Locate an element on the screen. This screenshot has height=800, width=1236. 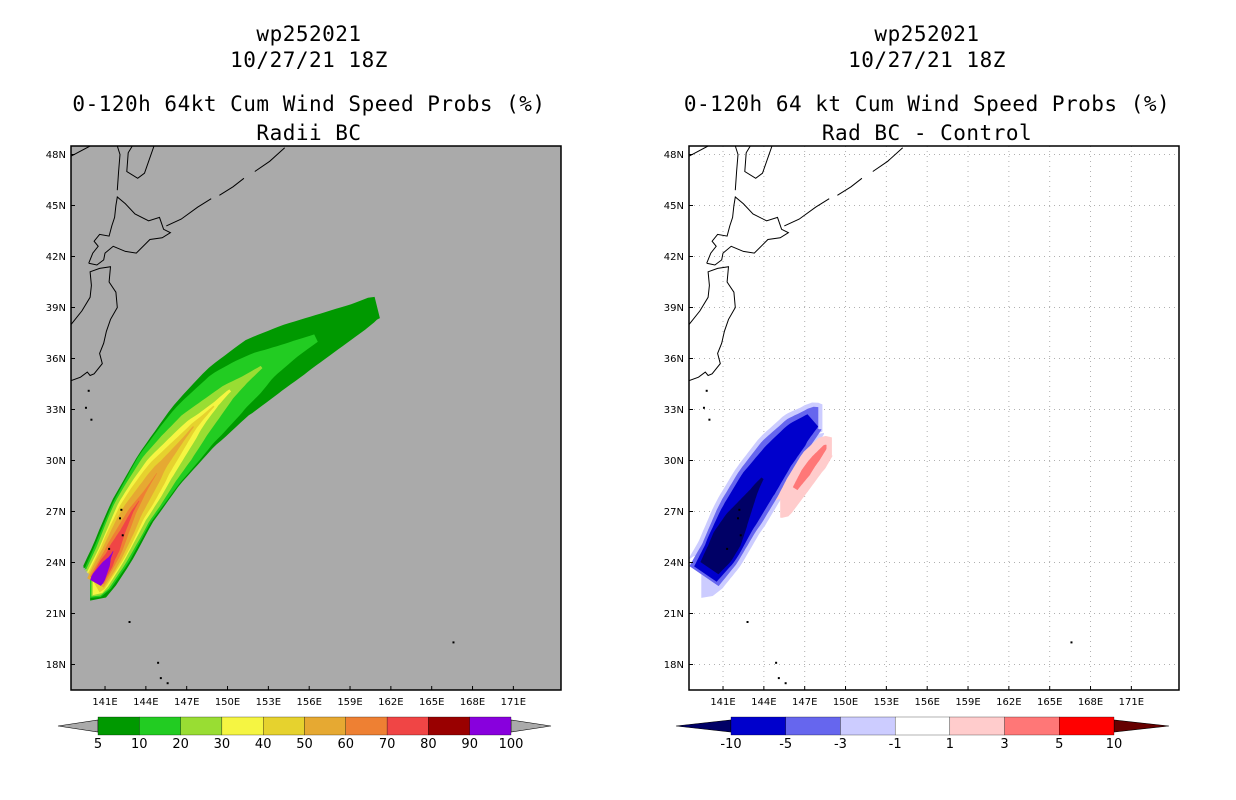
right-title-date: 10/27/21 18Z is located at coordinates (927, 60).